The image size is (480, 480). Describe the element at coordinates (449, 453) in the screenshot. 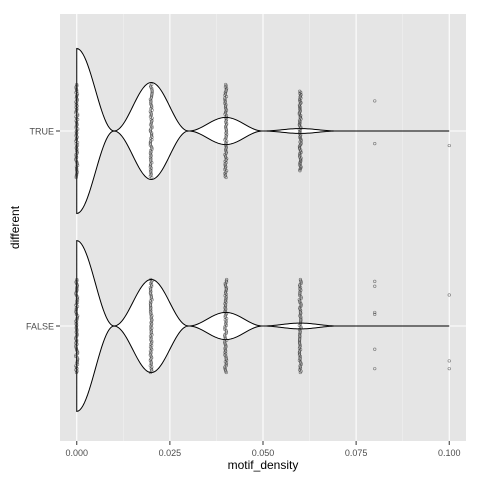

I see `x-tick-label: 0.100` at that location.